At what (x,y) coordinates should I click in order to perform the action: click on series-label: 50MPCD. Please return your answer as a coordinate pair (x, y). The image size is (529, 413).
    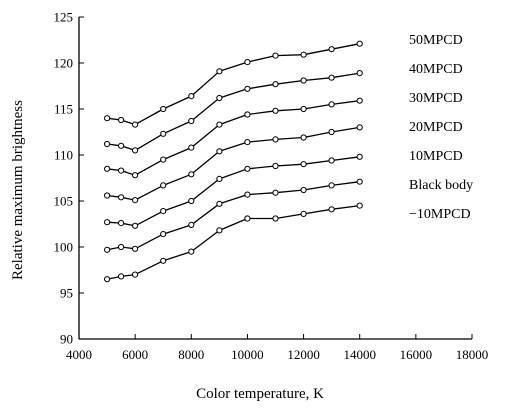
    Looking at the image, I should click on (436, 40).